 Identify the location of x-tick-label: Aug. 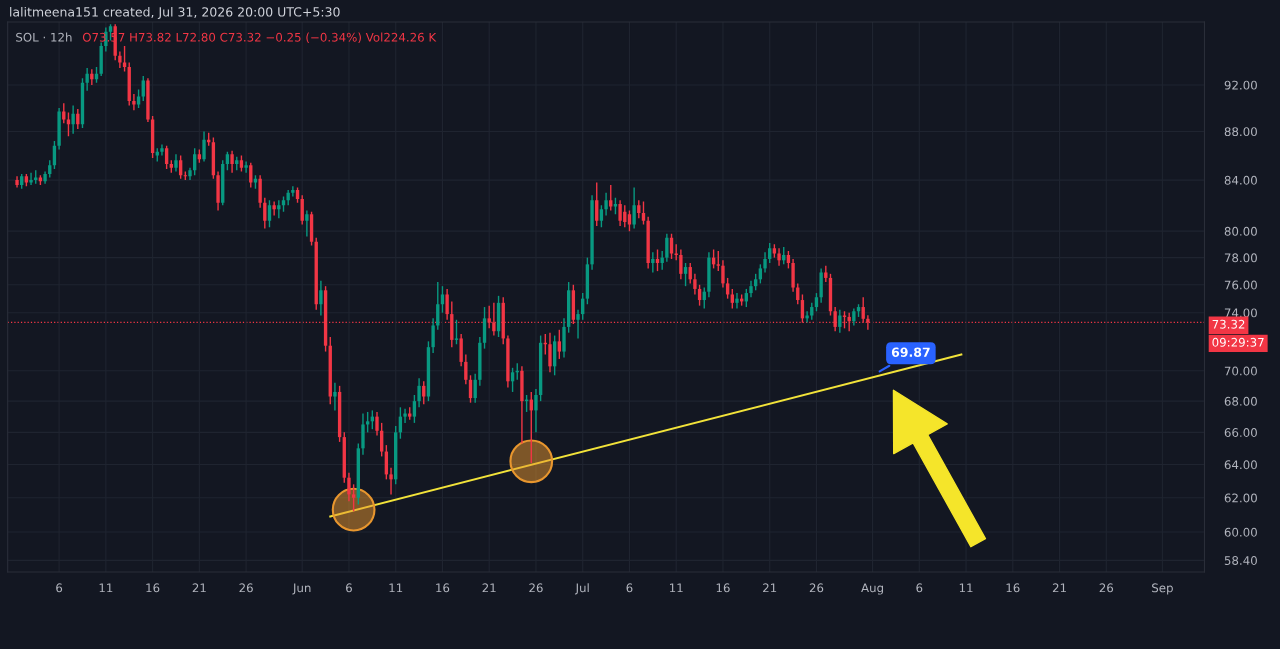
(872, 589).